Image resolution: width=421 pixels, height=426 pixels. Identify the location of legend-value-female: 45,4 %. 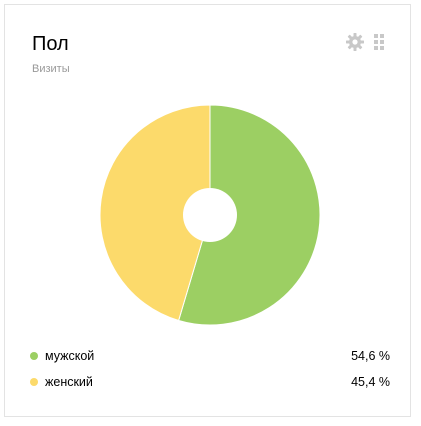
(370, 382).